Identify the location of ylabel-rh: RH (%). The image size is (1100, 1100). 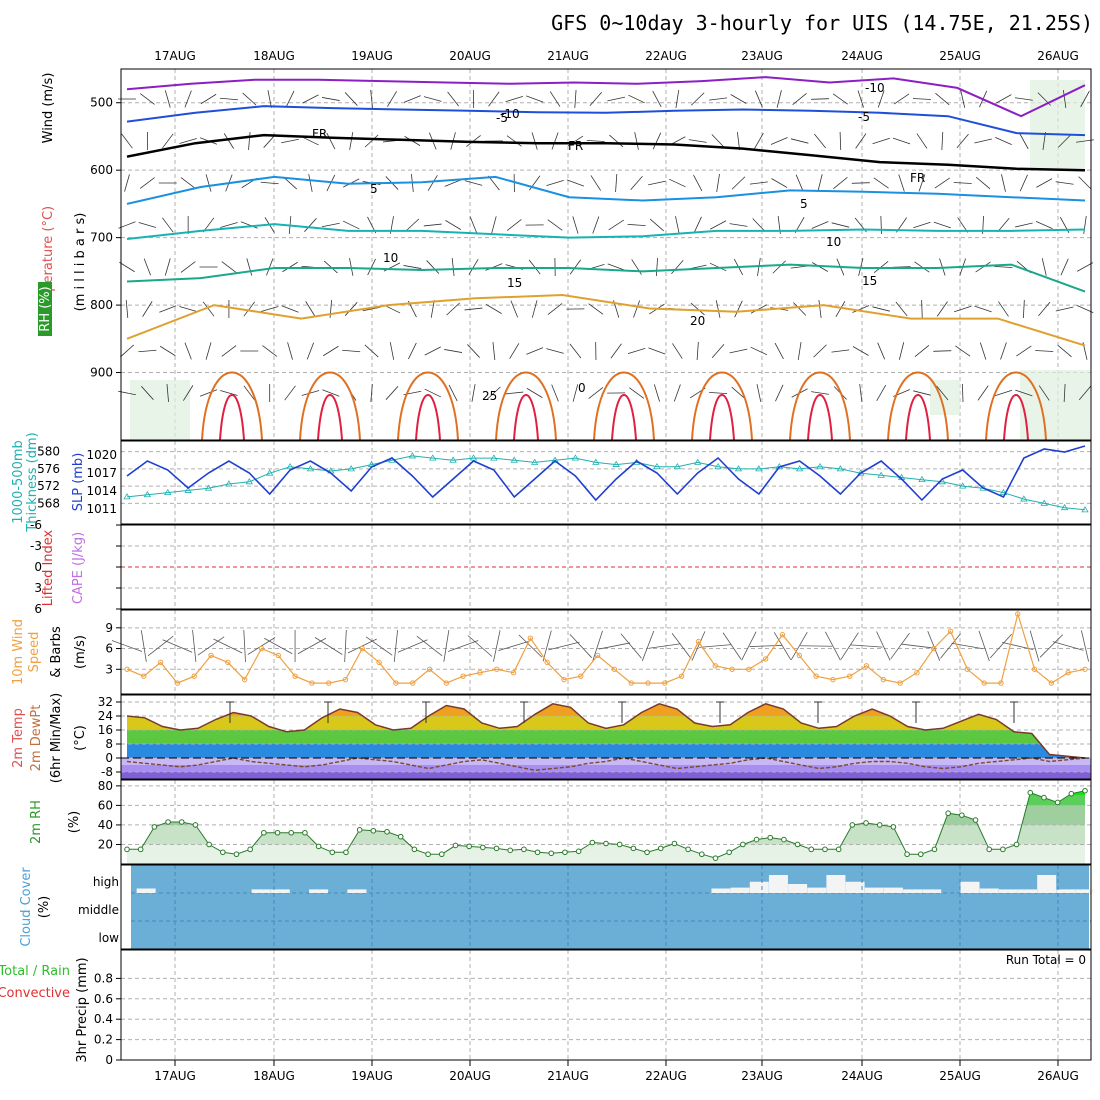
(45, 308).